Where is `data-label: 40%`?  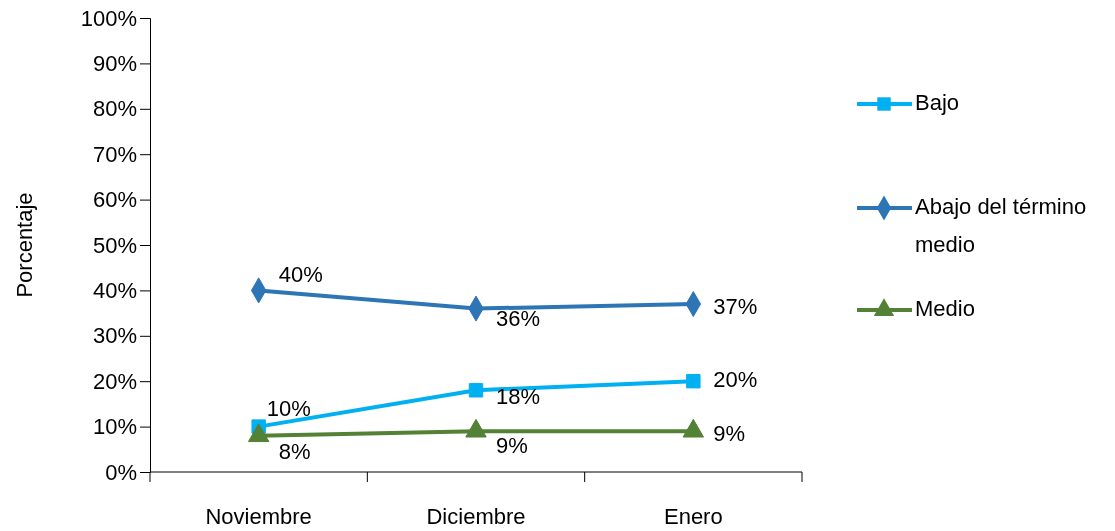
data-label: 40% is located at coordinates (300, 275).